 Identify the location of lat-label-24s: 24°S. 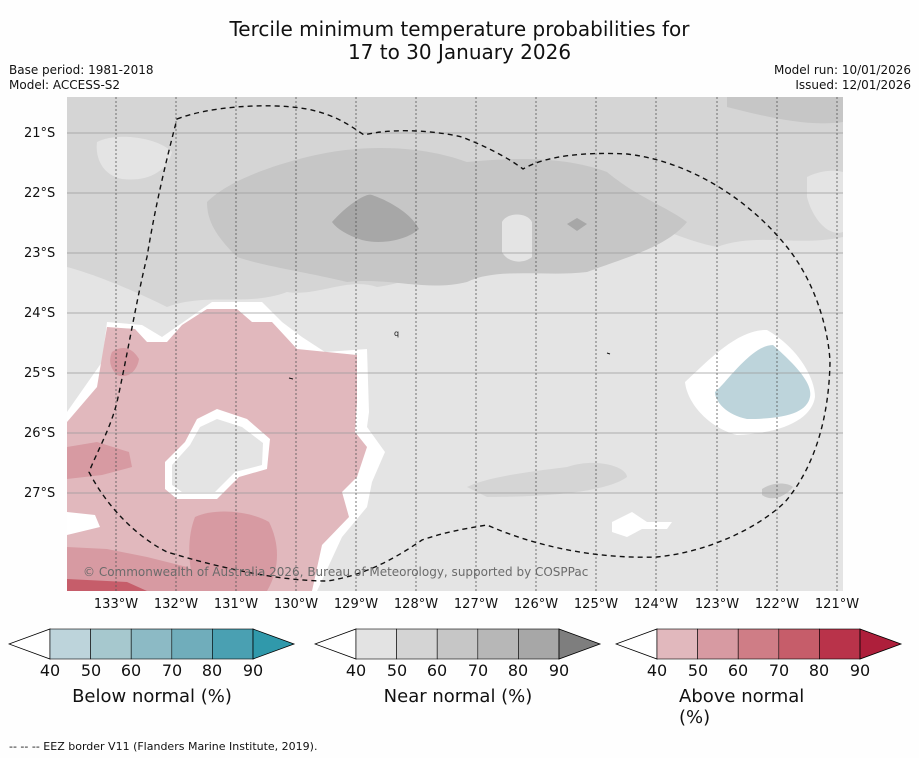
(40, 313).